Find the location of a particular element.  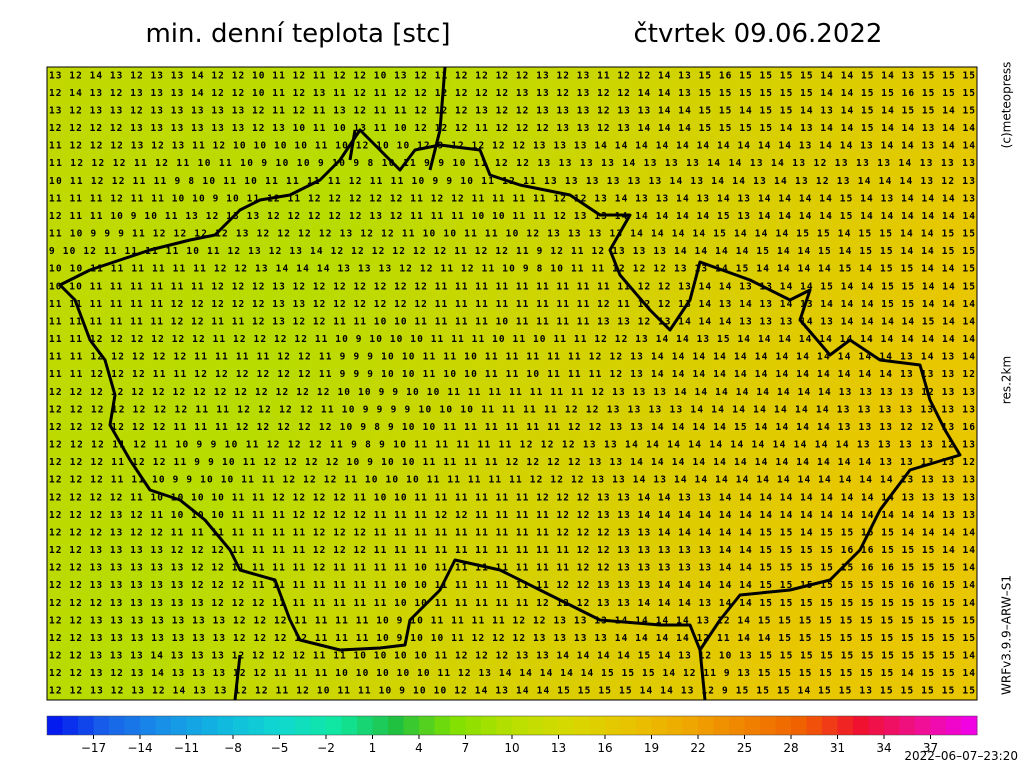

map-date: čtvrtek 09.06.2022 is located at coordinates (758, 34).